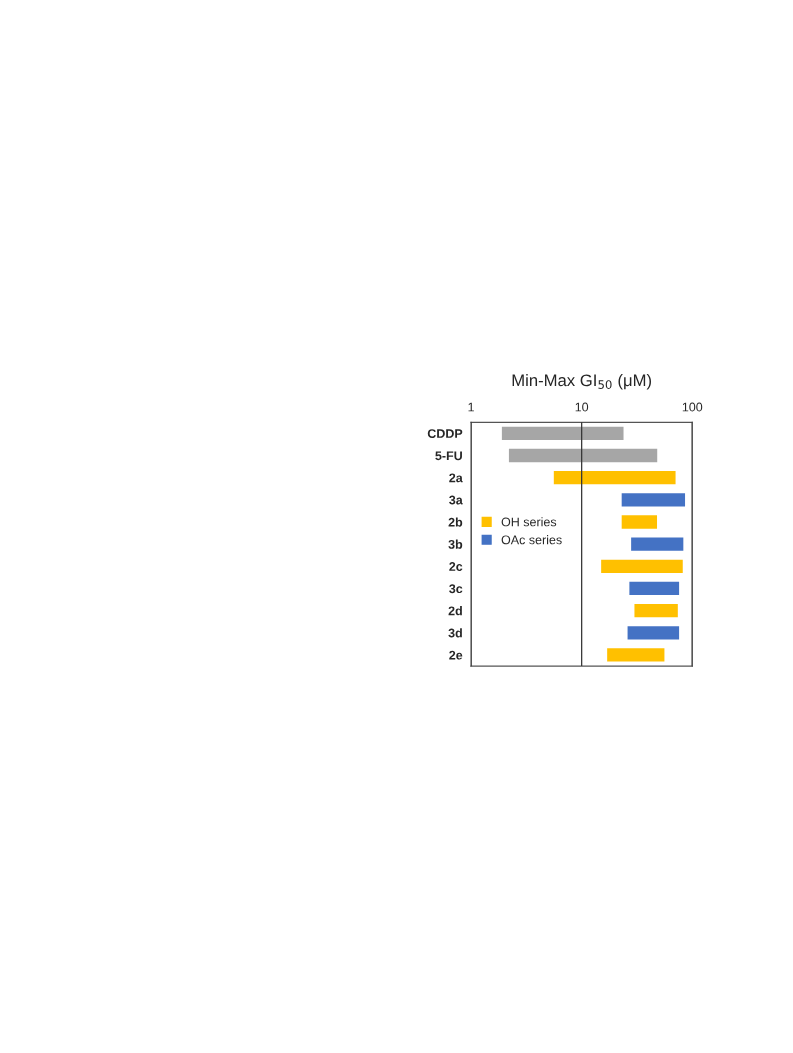 This screenshot has height=1053, width=793. What do you see at coordinates (582, 381) in the screenshot?
I see `chart-title: Min-Max GI$_{50}$ (μM)` at bounding box center [582, 381].